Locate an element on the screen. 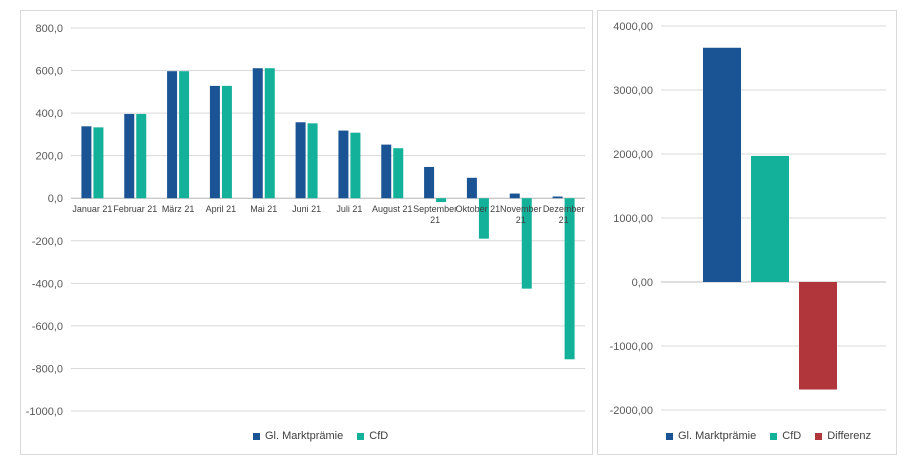 The width and height of the screenshot is (909, 471). y-tick-label: -800,0 is located at coordinates (47, 369).